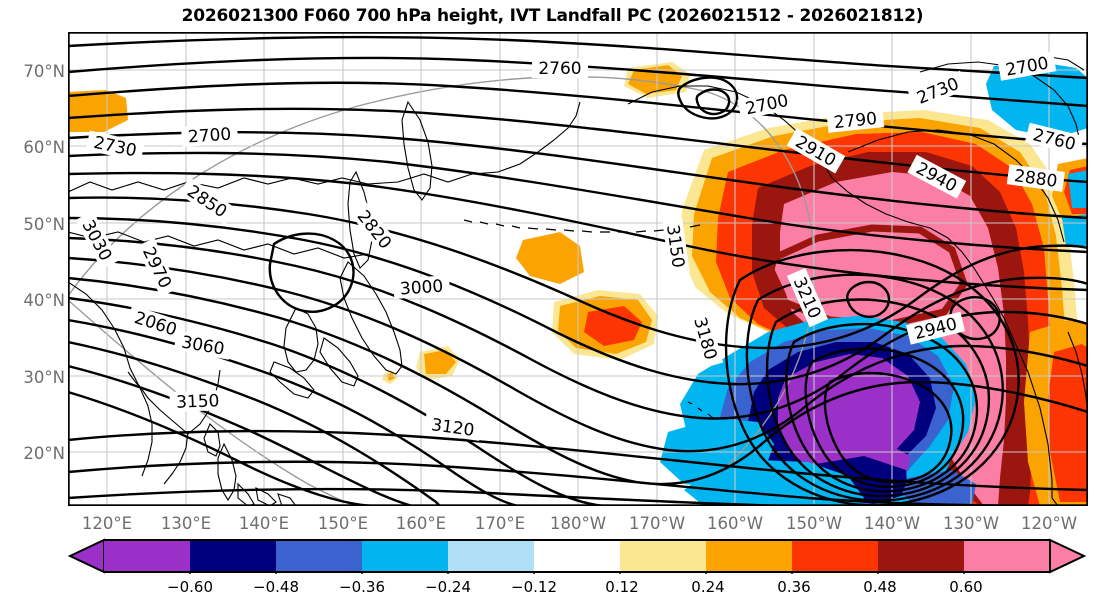 The height and width of the screenshot is (604, 1105). What do you see at coordinates (44, 71) in the screenshot?
I see `lat-tick-70n: 70°N` at bounding box center [44, 71].